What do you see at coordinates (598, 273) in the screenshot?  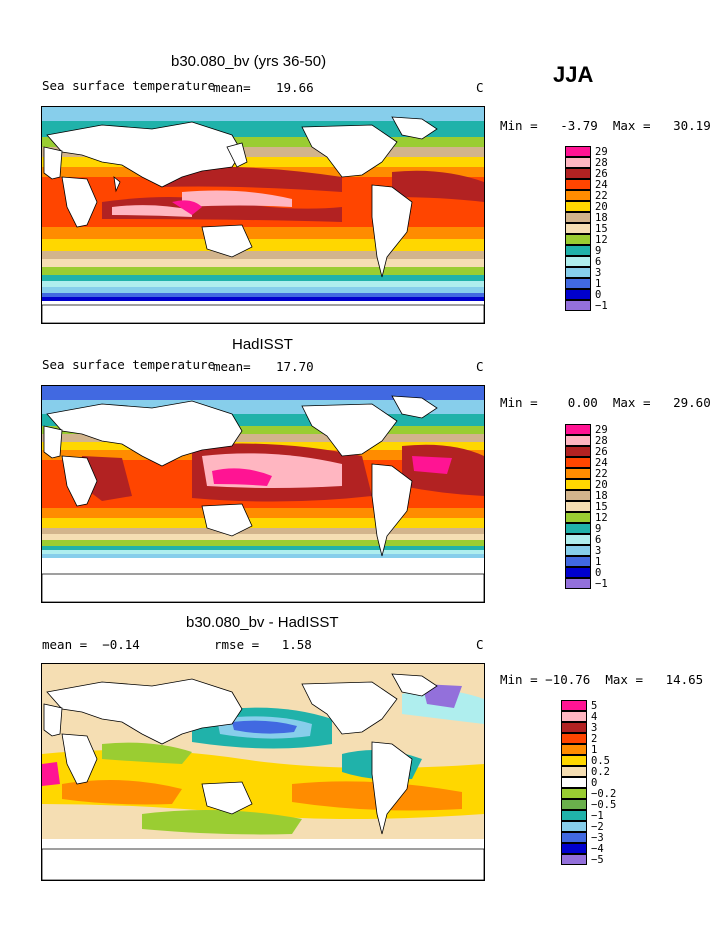 I see `colorbar-label: 3` at bounding box center [598, 273].